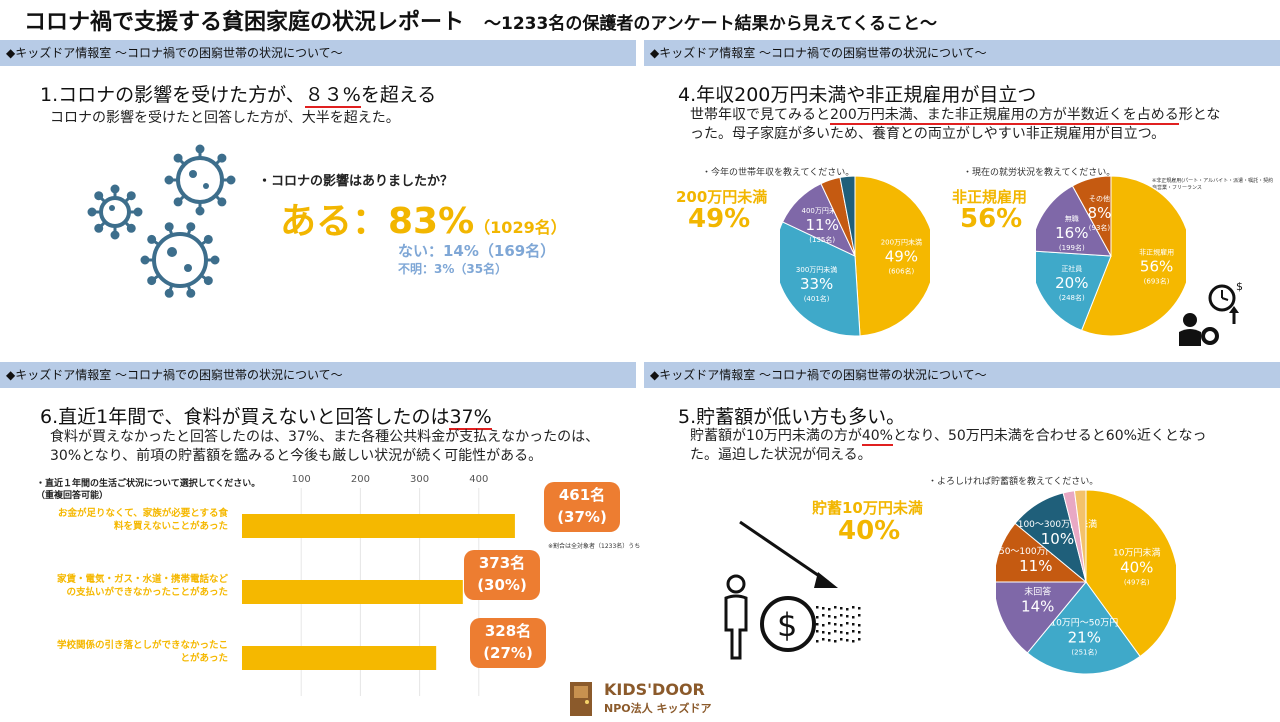 The image size is (1280, 722). I want to click on section-band-5: ◆キッズドア情報室 ～コロナ禍での困窮世帯の状況について～, so click(962, 375).